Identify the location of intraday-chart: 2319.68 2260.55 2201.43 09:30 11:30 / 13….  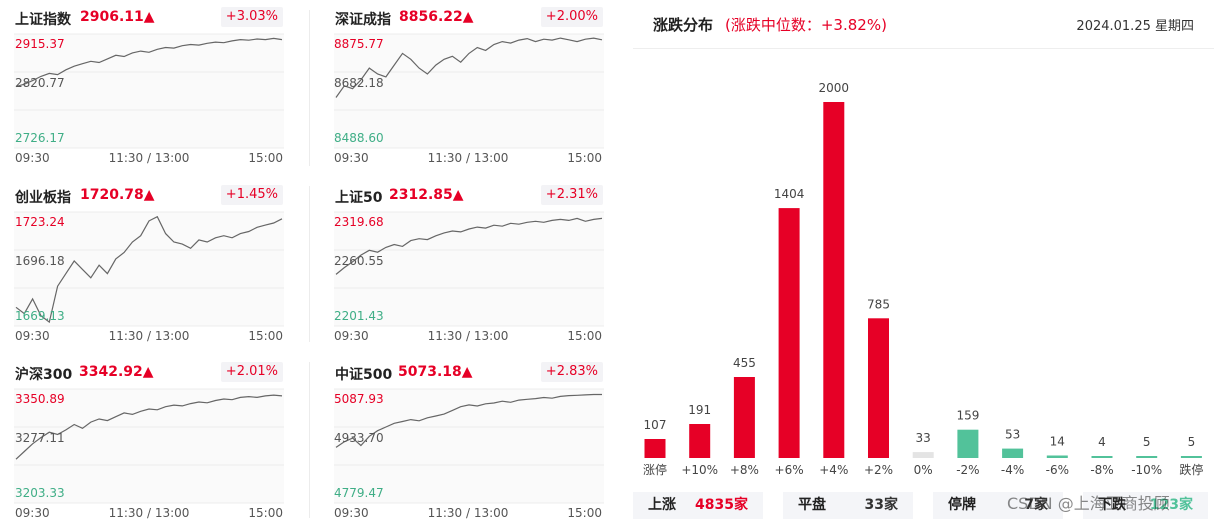
(469, 277).